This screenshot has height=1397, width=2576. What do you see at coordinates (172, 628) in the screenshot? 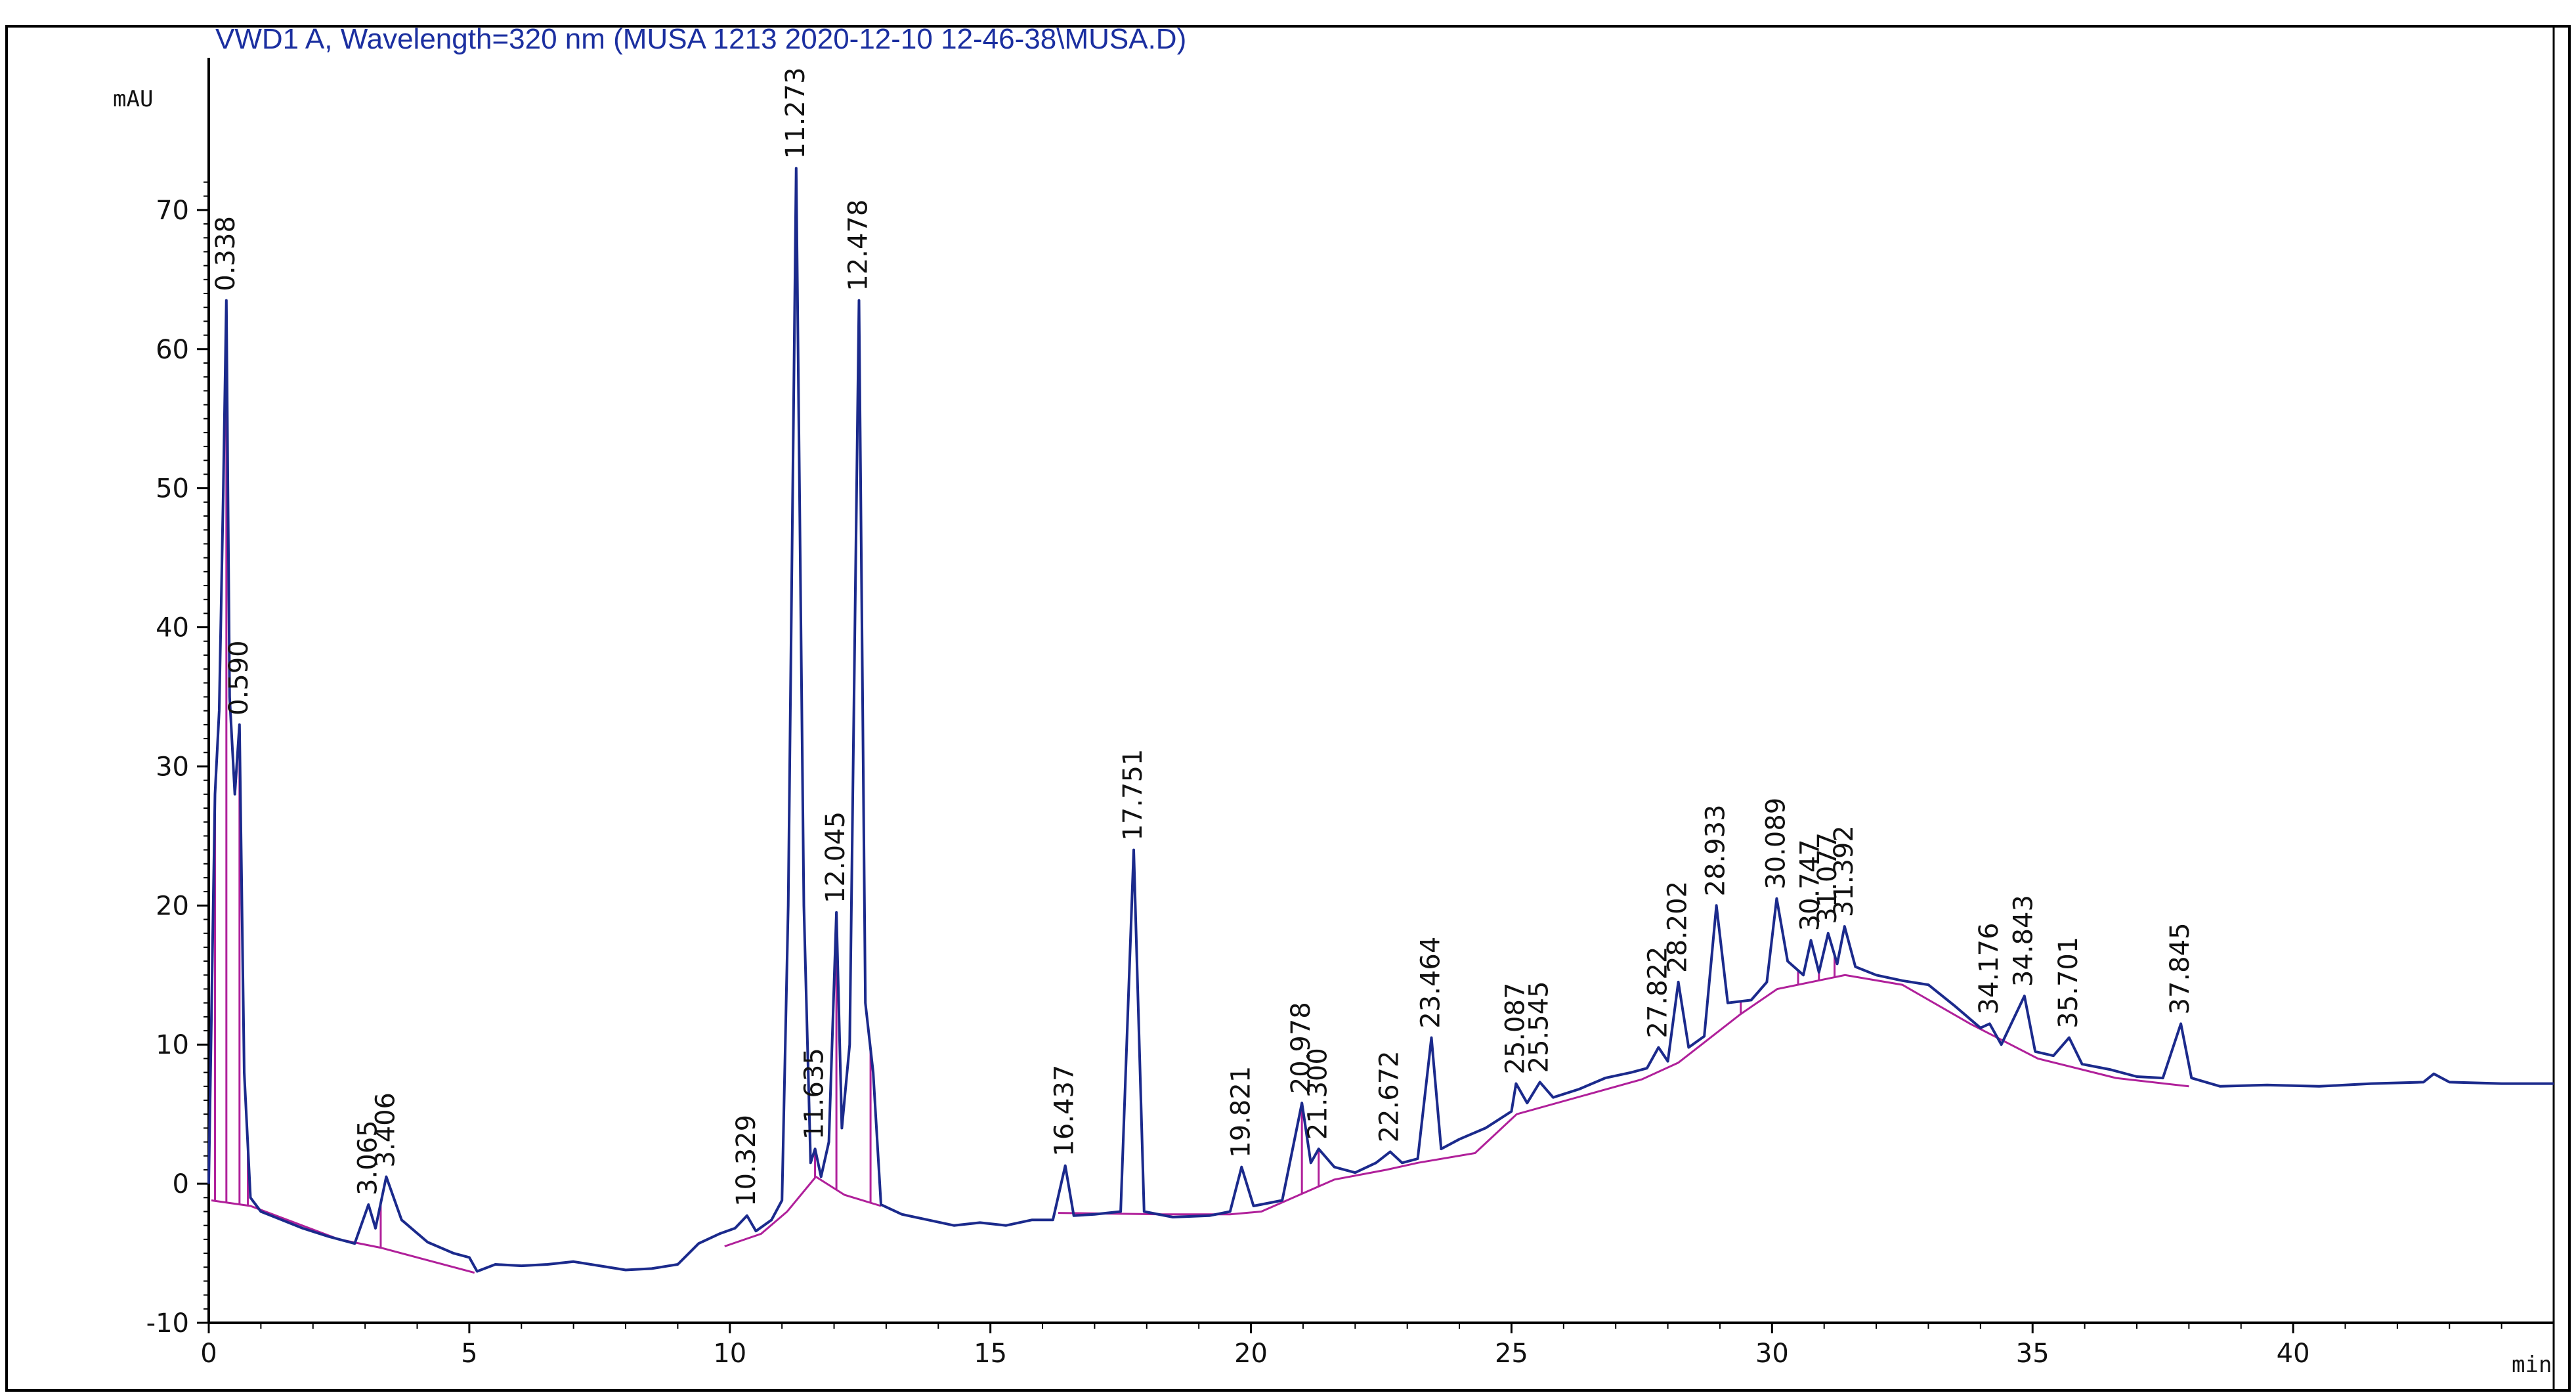
I see `y-tick-label: 40` at bounding box center [172, 628].